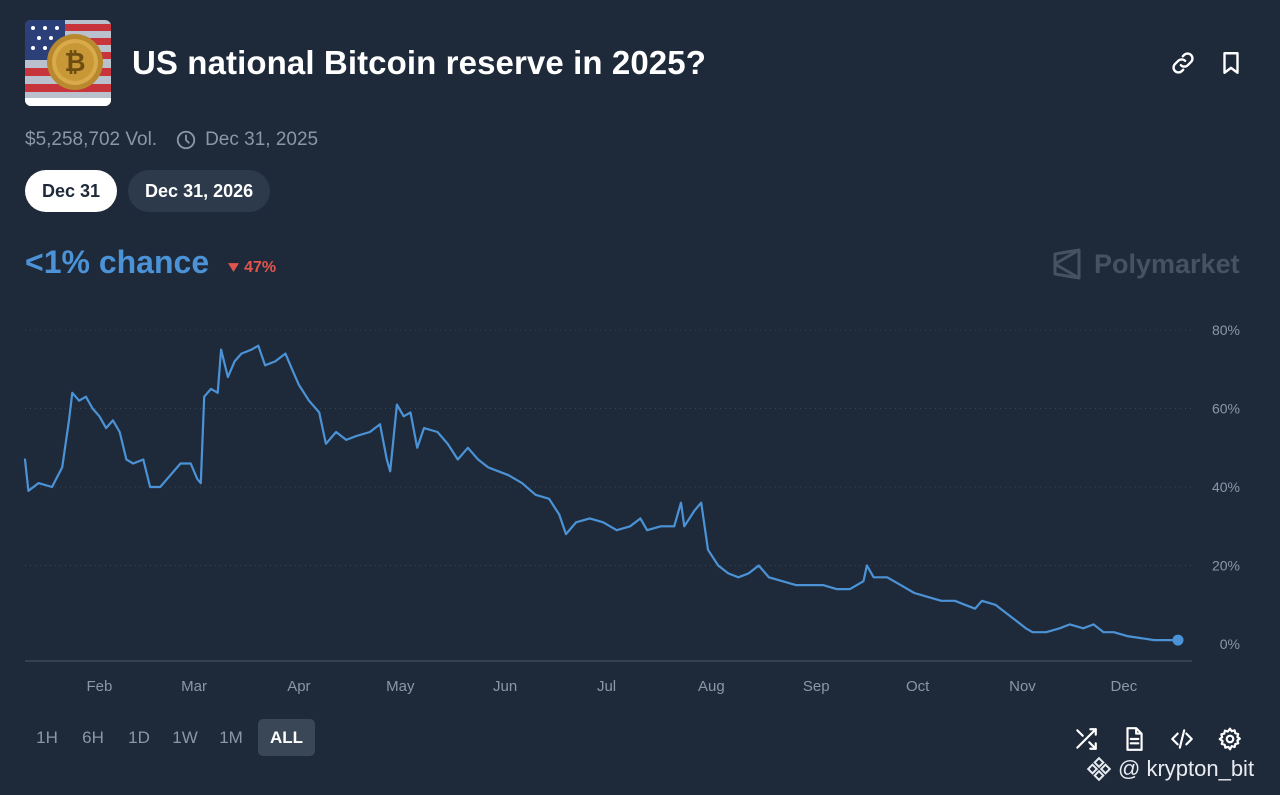  Describe the element at coordinates (1230, 644) in the screenshot. I see `y-tick-label: 0%` at that location.